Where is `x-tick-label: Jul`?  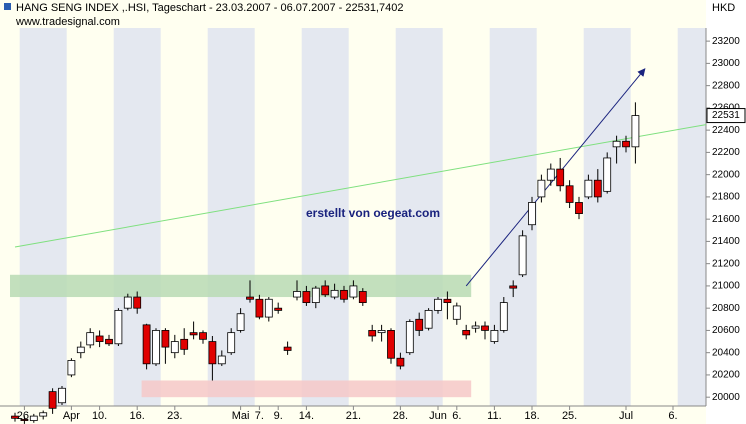 x-tick-label: Jul is located at coordinates (626, 416).